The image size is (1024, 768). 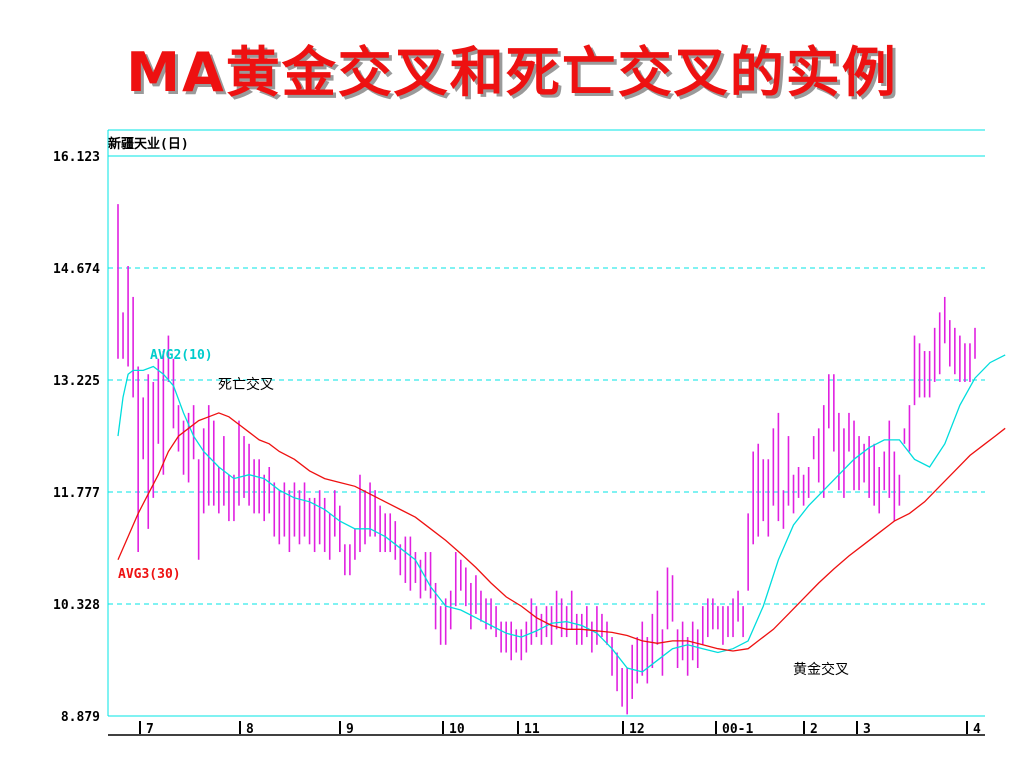 I want to click on x-tick-label: 4, so click(x=977, y=729).